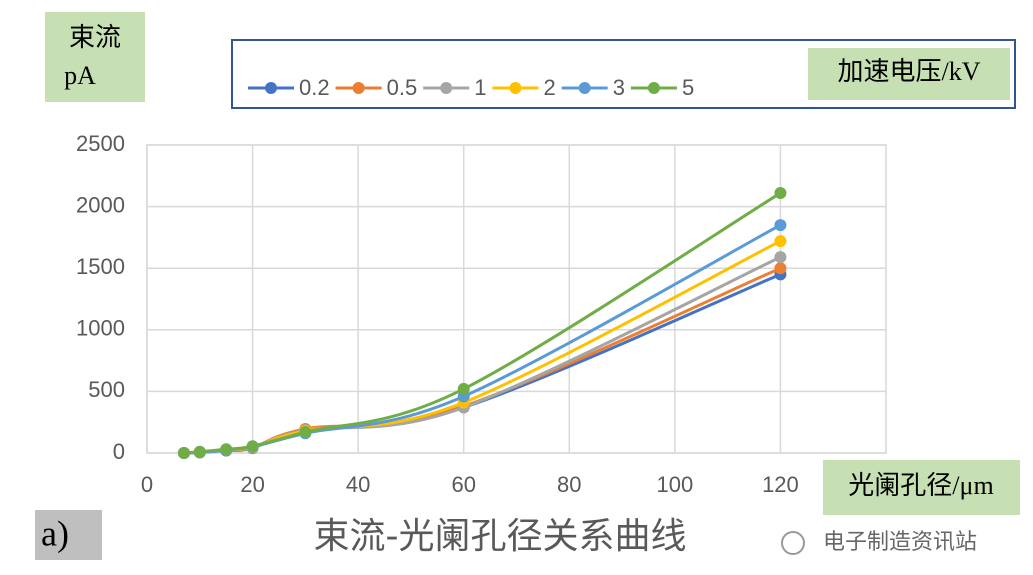  Describe the element at coordinates (674, 484) in the screenshot. I see `x-tick-label: 100` at that location.